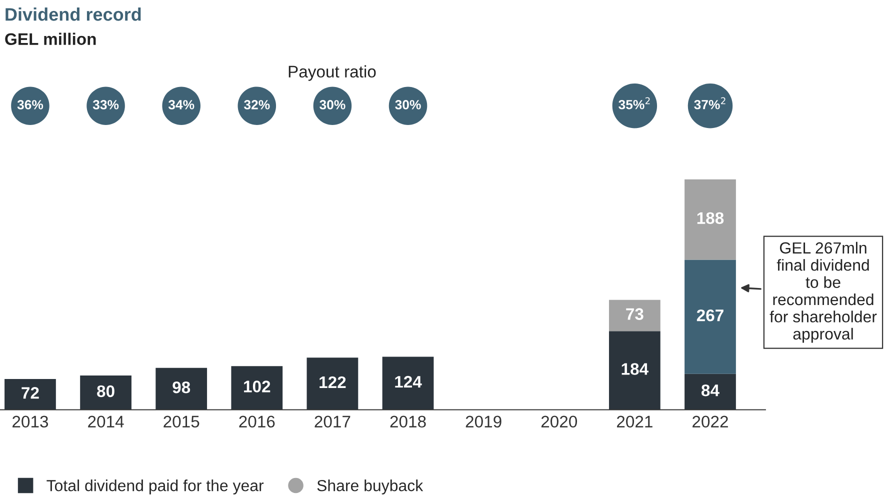 Image resolution: width=890 pixels, height=504 pixels. Describe the element at coordinates (484, 422) in the screenshot. I see `x-tick-label: 2019` at that location.